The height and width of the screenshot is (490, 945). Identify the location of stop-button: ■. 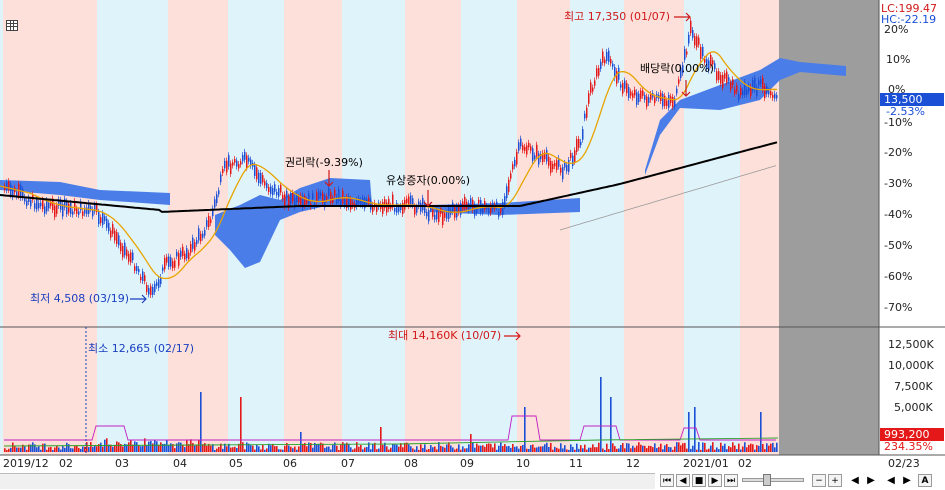
(699, 480).